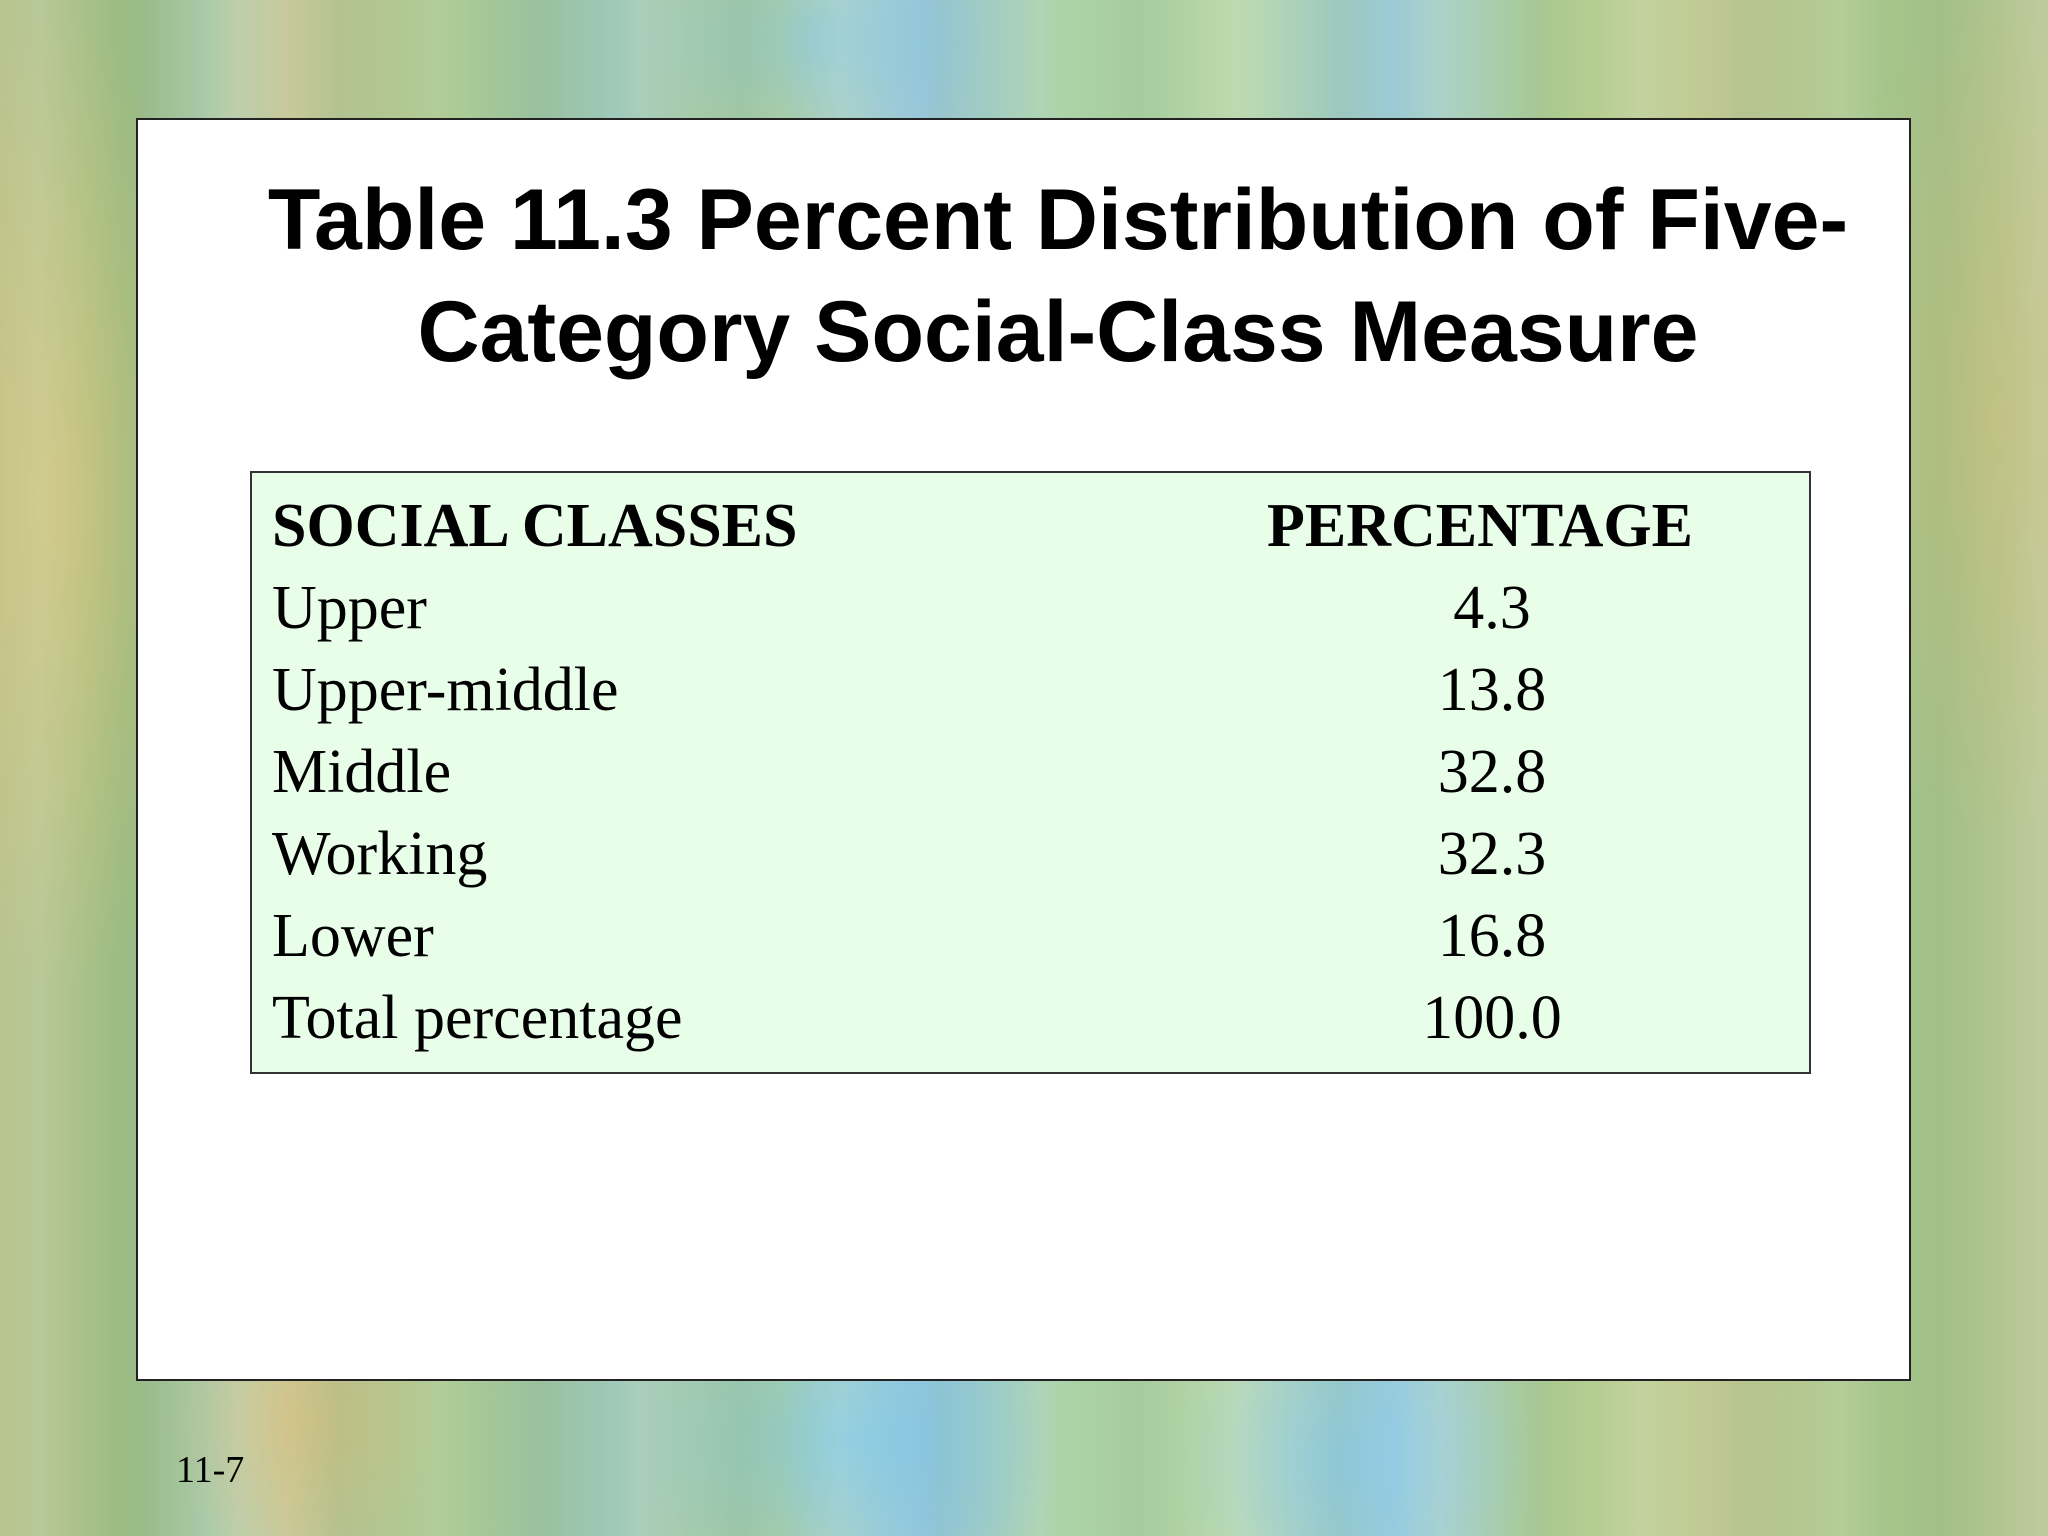 This screenshot has width=2048, height=1536. What do you see at coordinates (1480, 526) in the screenshot?
I see `column-header-percentage: PERCENTAGE` at bounding box center [1480, 526].